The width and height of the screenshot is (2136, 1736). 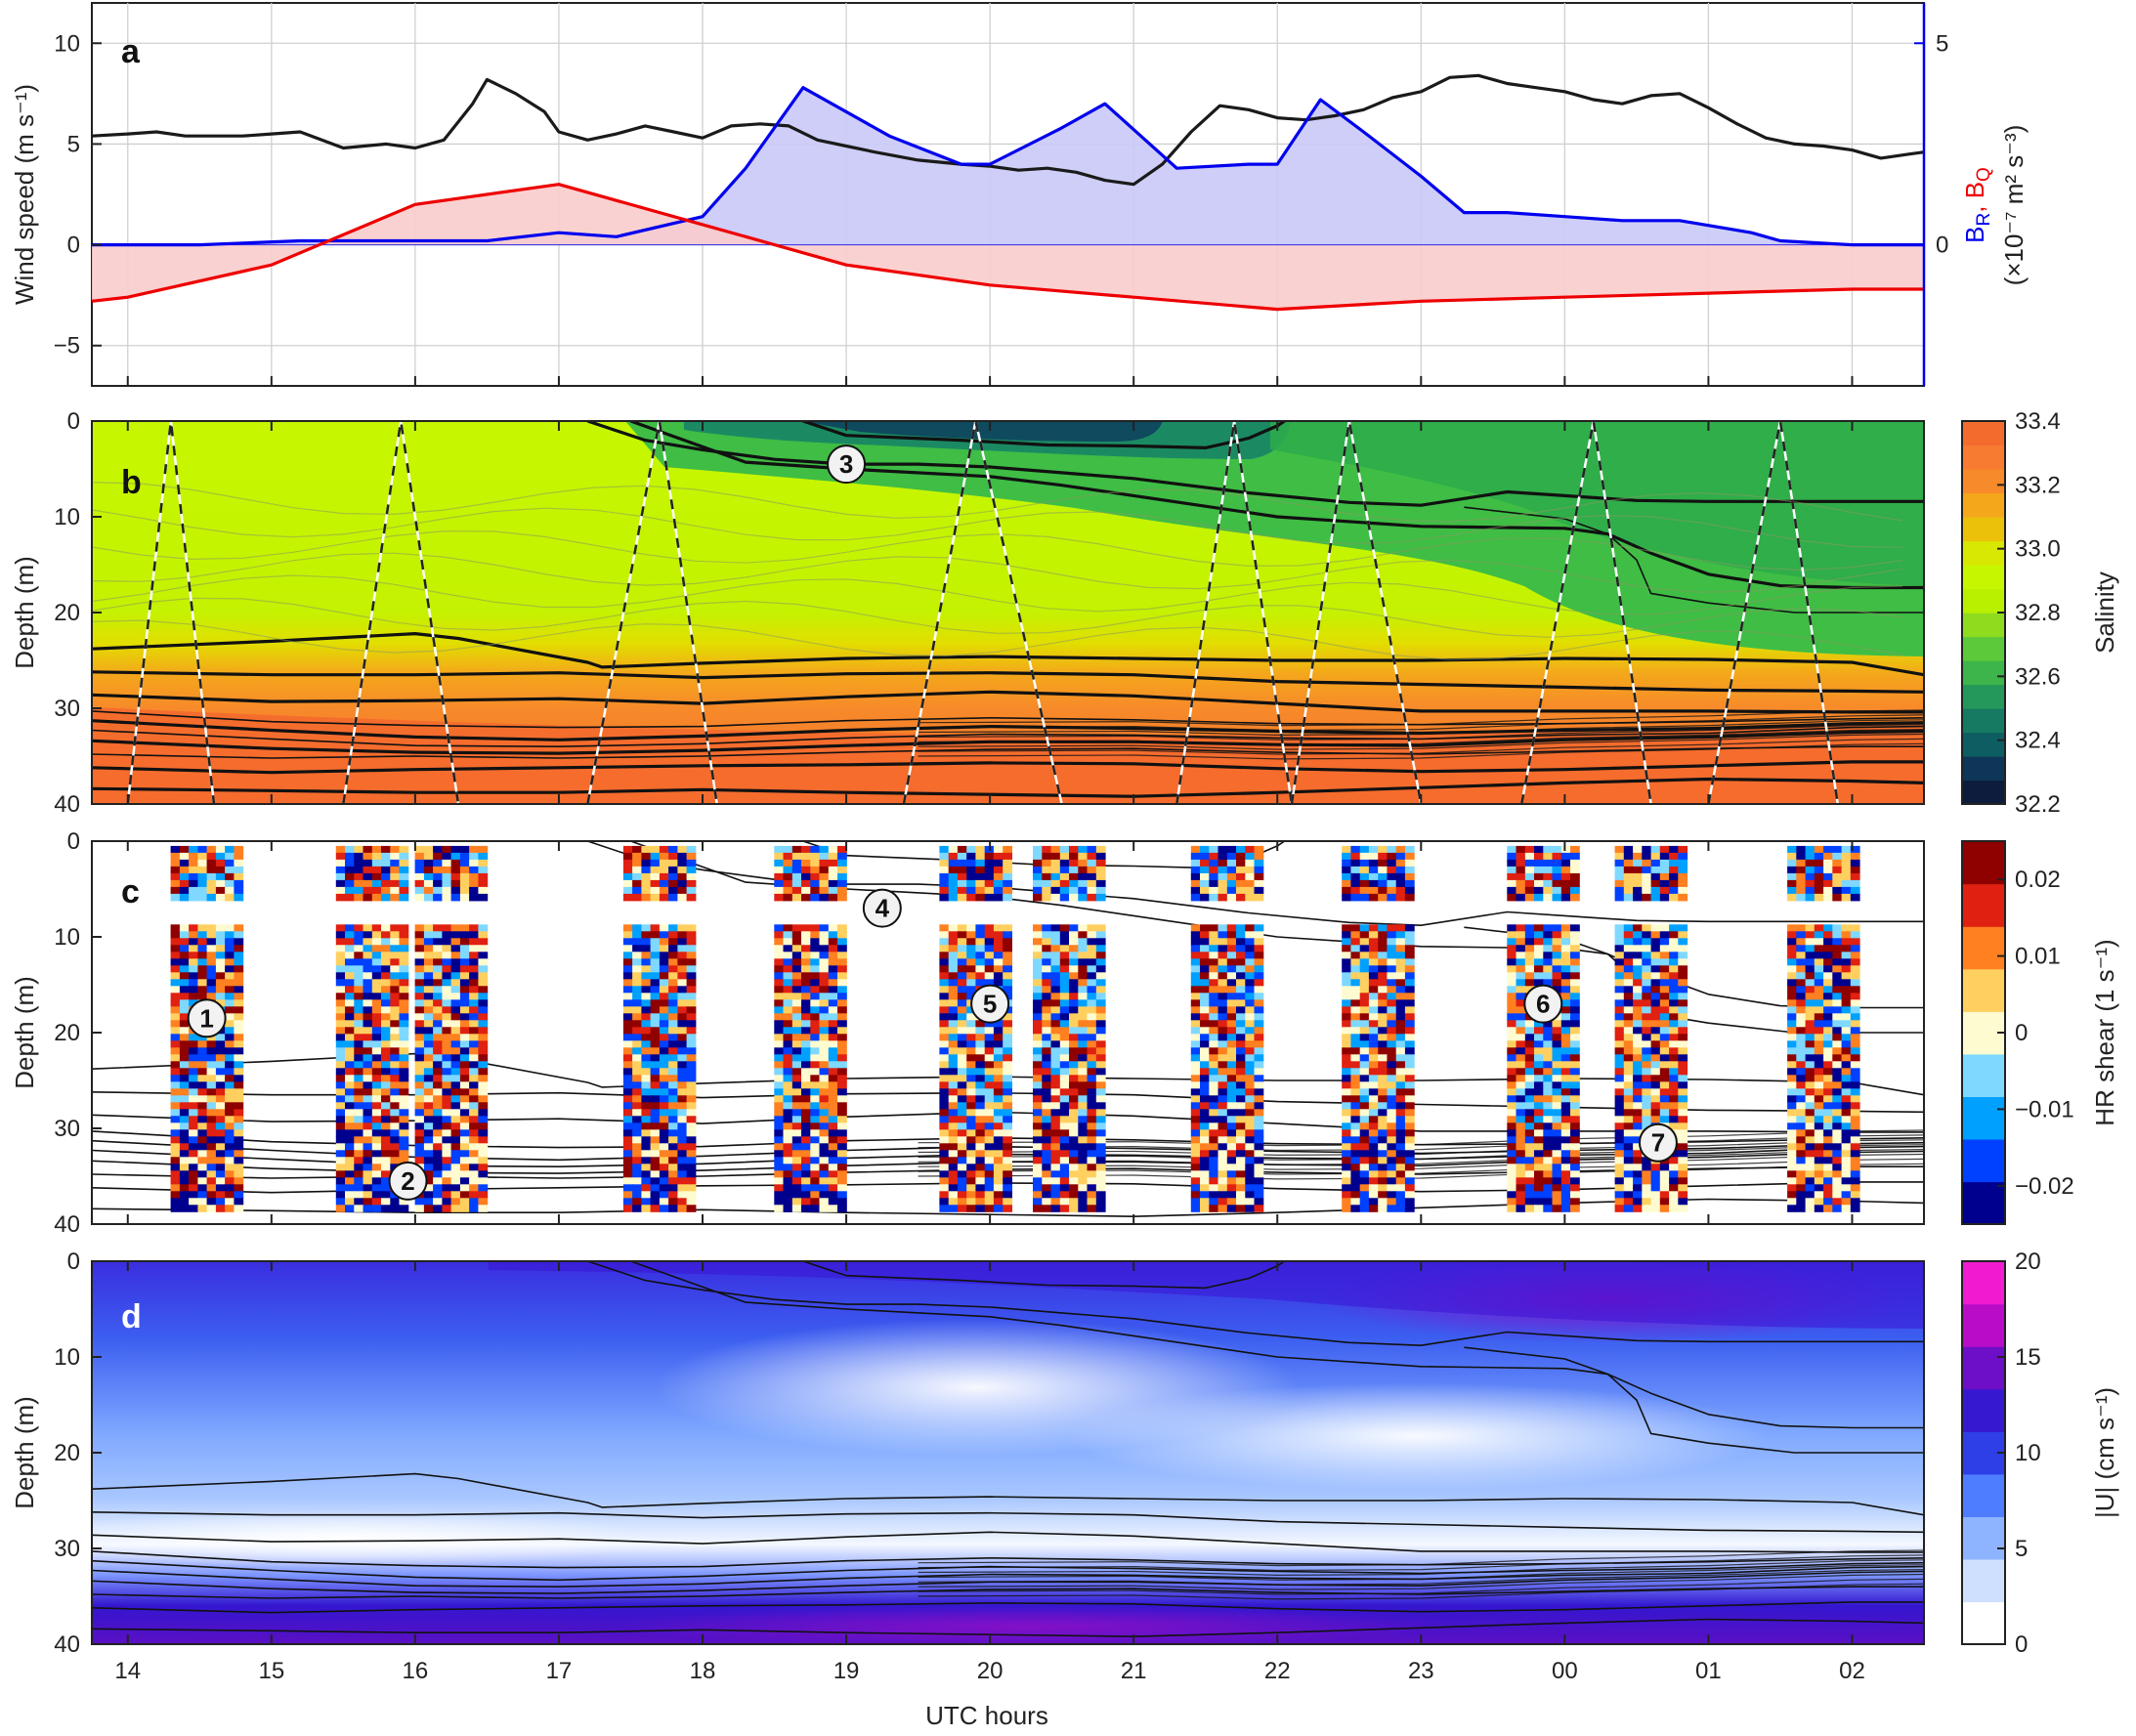 What do you see at coordinates (1227, 1028) in the screenshot?
I see `shear-profile` at bounding box center [1227, 1028].